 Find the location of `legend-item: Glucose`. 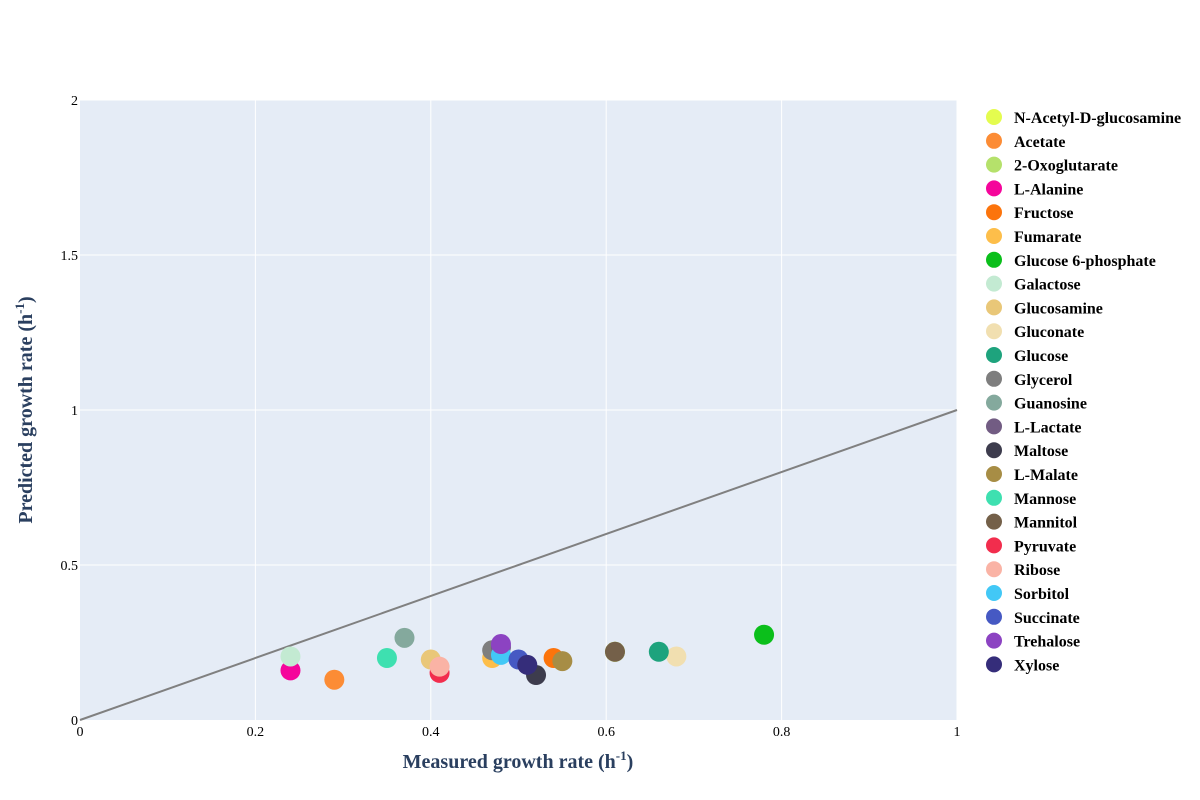

legend-item: Glucose is located at coordinates (1027, 356).